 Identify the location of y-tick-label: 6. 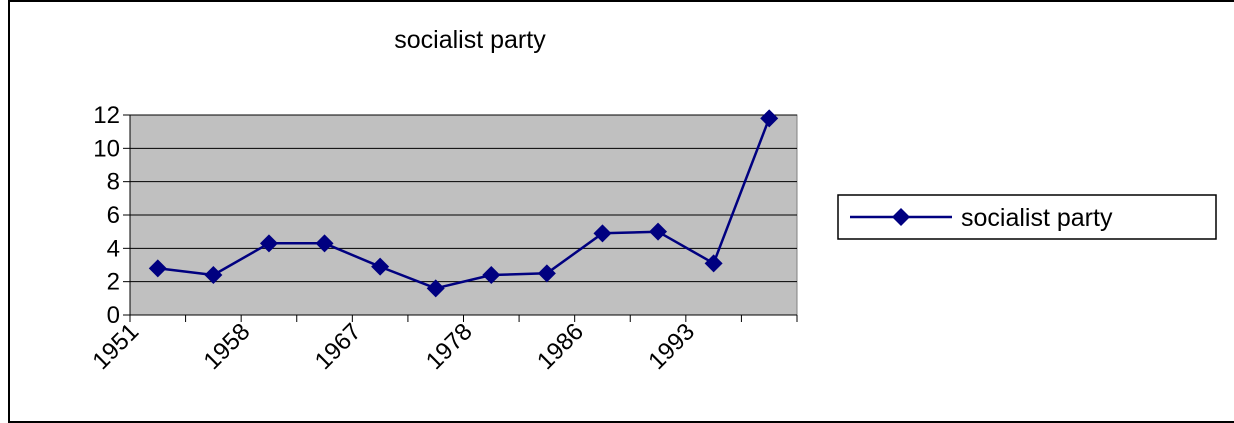
(113, 215).